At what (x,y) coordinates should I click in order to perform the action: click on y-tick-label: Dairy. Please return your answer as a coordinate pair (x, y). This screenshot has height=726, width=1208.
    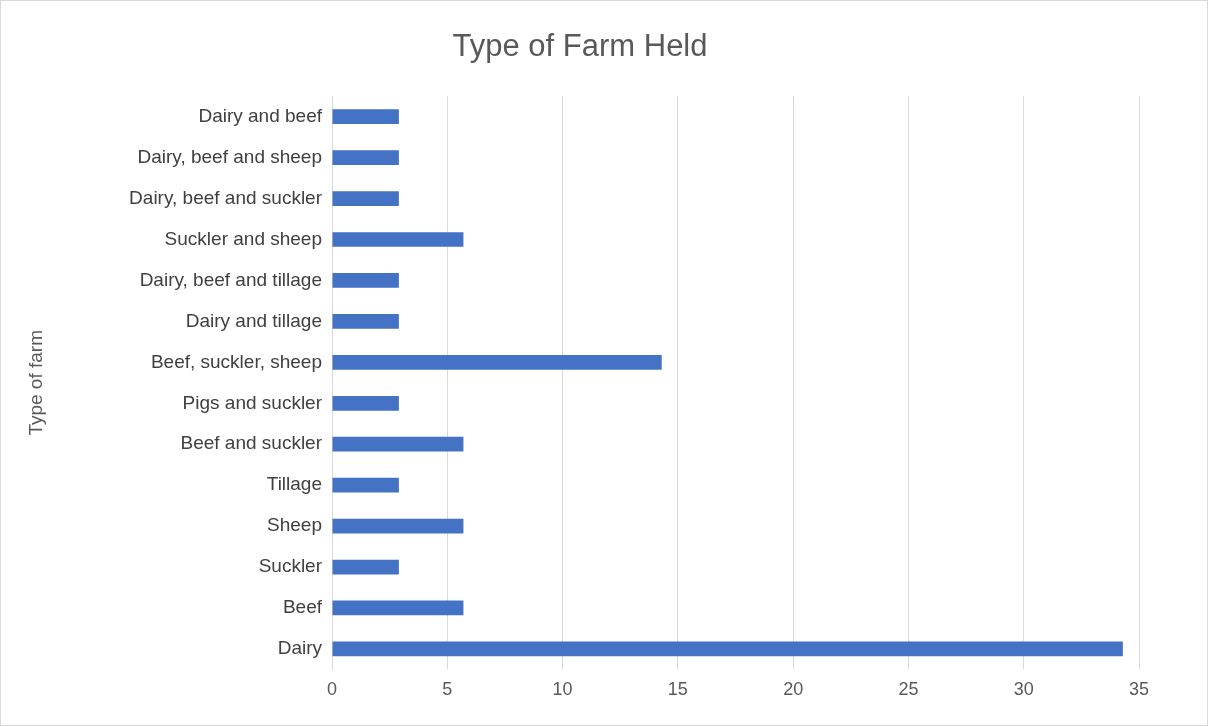
    Looking at the image, I should click on (300, 648).